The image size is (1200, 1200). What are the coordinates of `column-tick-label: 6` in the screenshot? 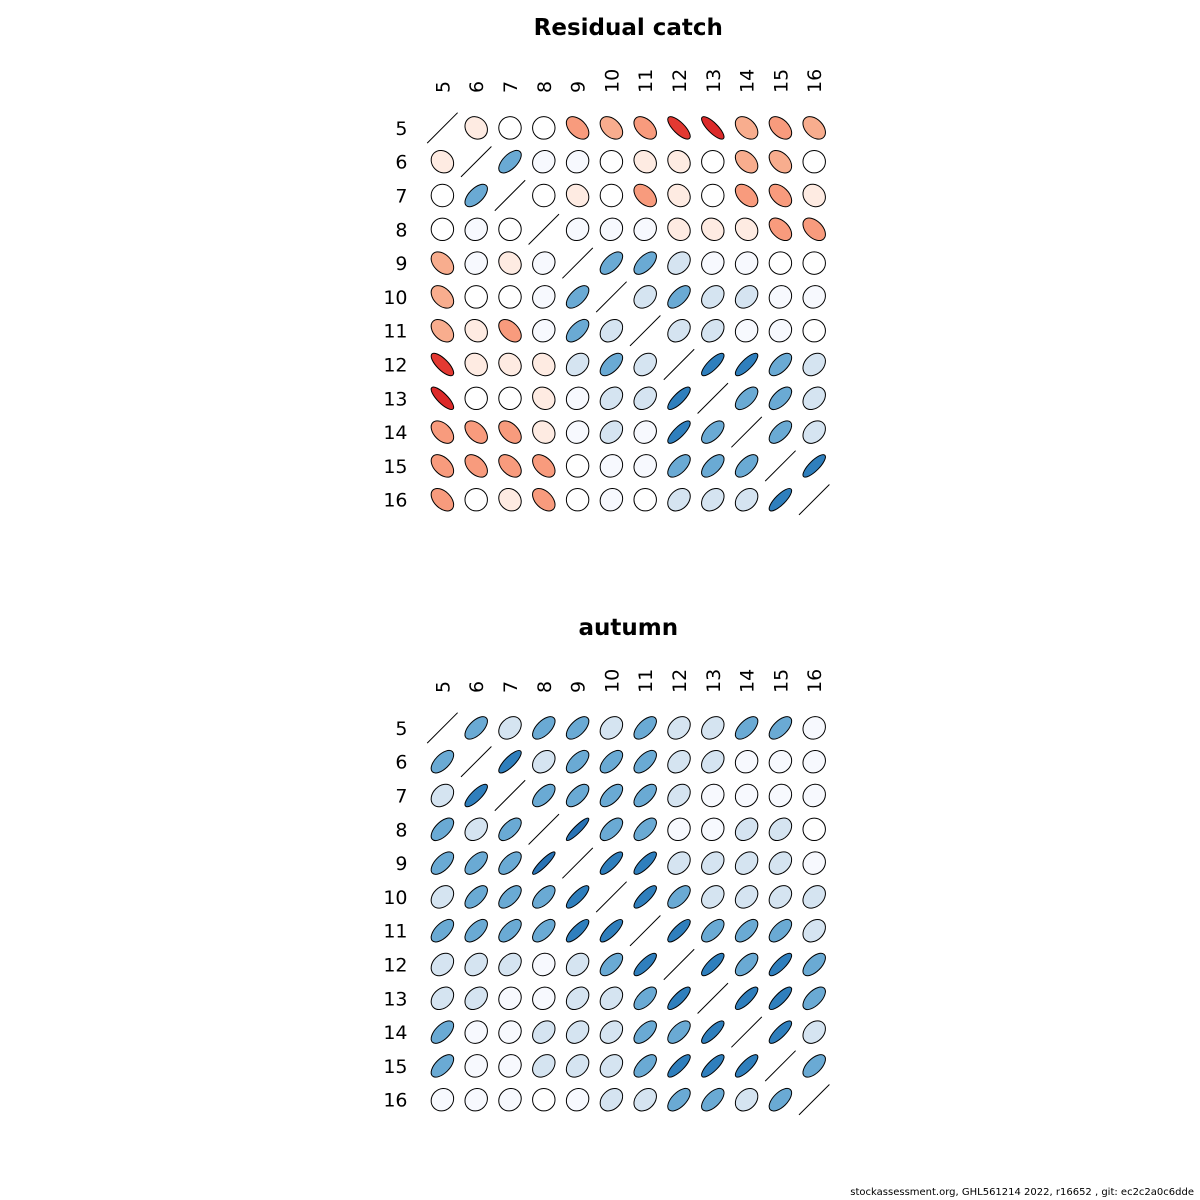 It's located at (477, 87).